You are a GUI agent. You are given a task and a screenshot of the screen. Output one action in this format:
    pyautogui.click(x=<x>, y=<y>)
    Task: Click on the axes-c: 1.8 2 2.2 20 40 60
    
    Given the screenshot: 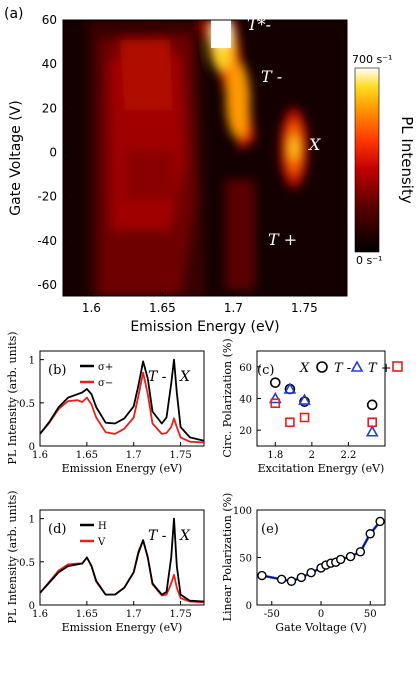 What is the action you would take?
    pyautogui.click(x=297, y=412)
    